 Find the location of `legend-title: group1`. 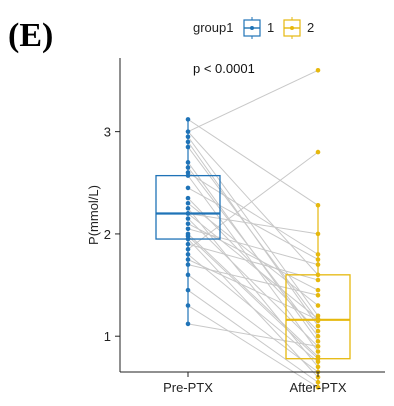

legend-title: group1 is located at coordinates (213, 27).